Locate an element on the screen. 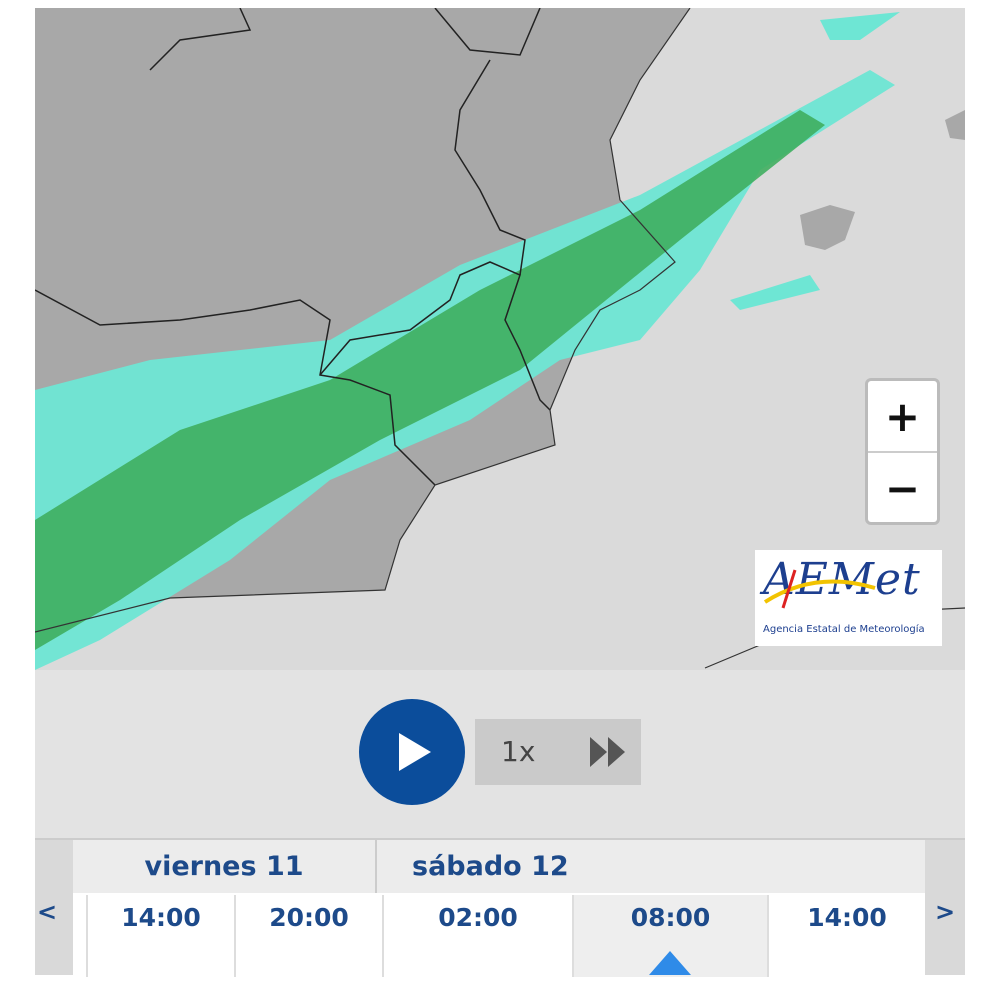 The height and width of the screenshot is (995, 1000). speed: 1x is located at coordinates (518, 751).